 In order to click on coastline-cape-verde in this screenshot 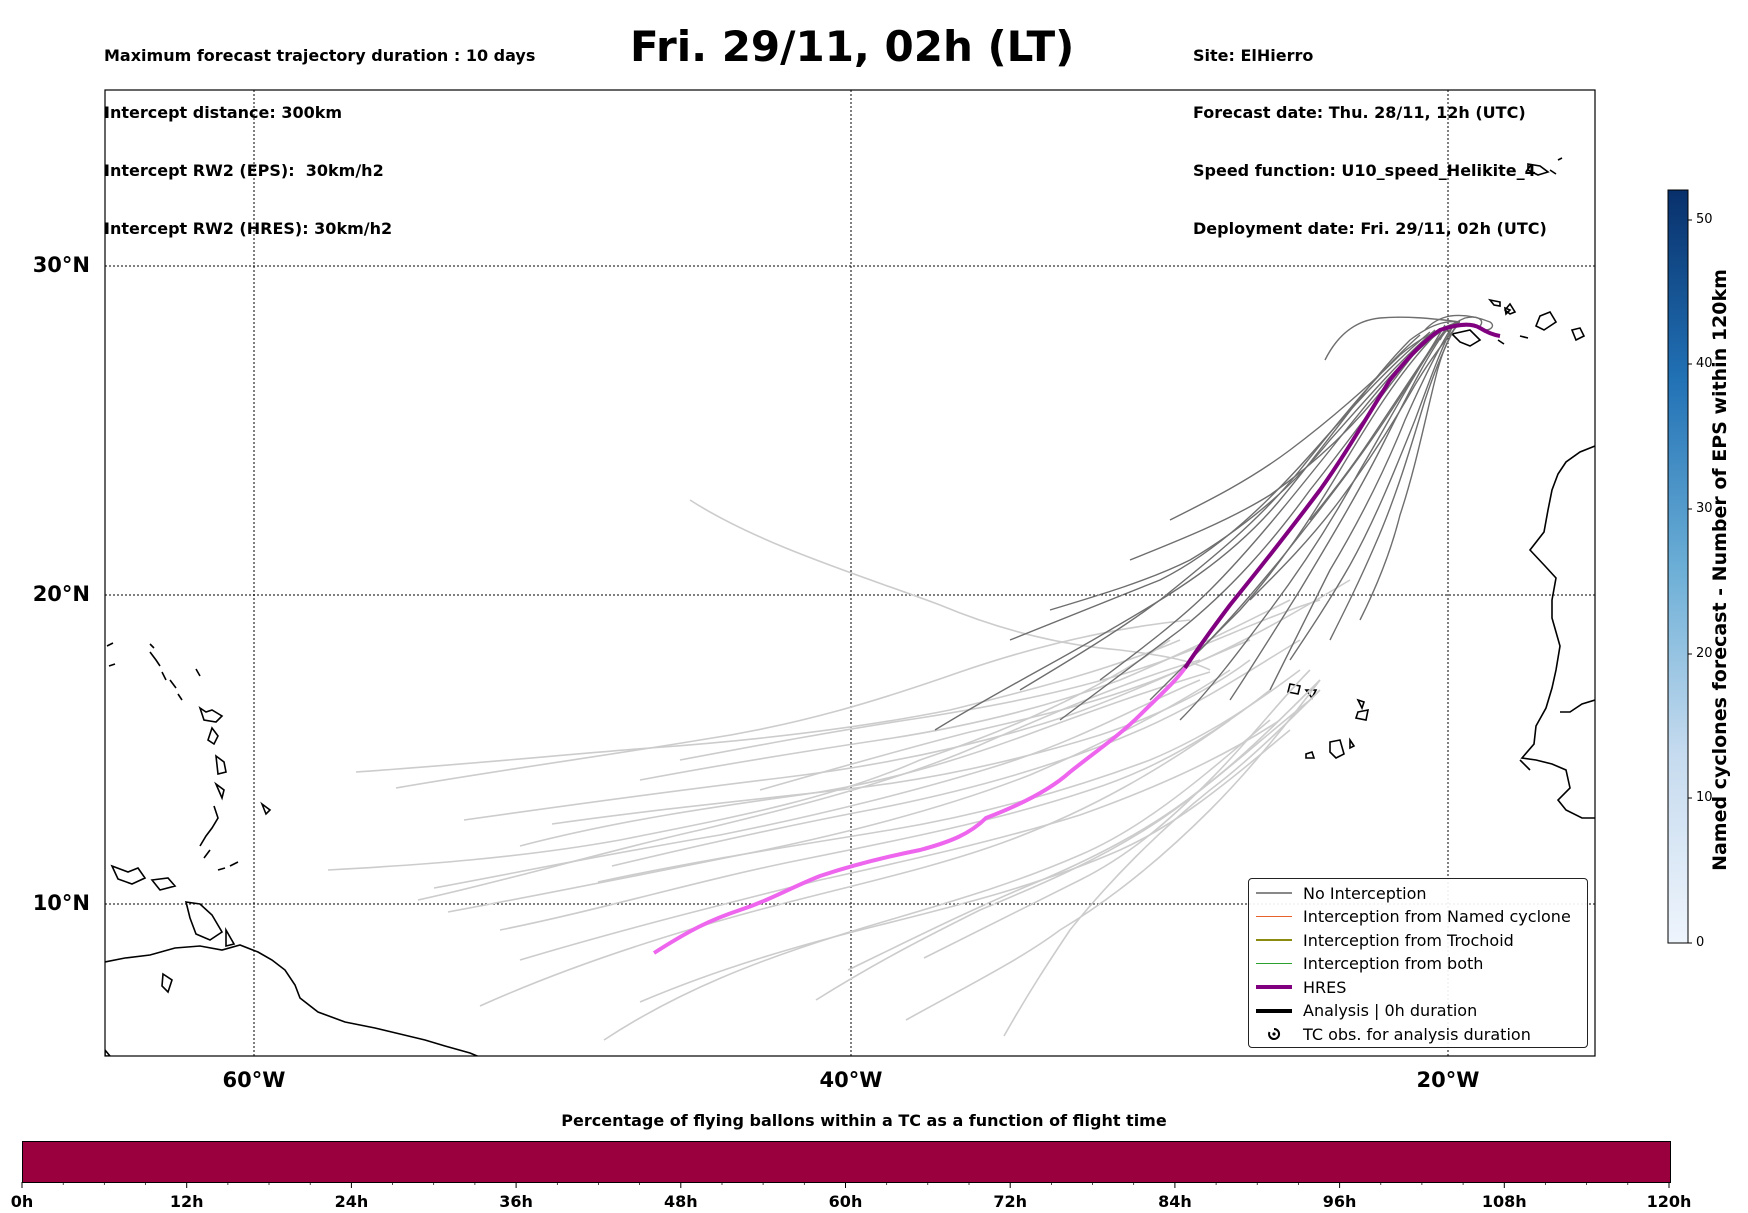, I will do `click(1328, 721)`.